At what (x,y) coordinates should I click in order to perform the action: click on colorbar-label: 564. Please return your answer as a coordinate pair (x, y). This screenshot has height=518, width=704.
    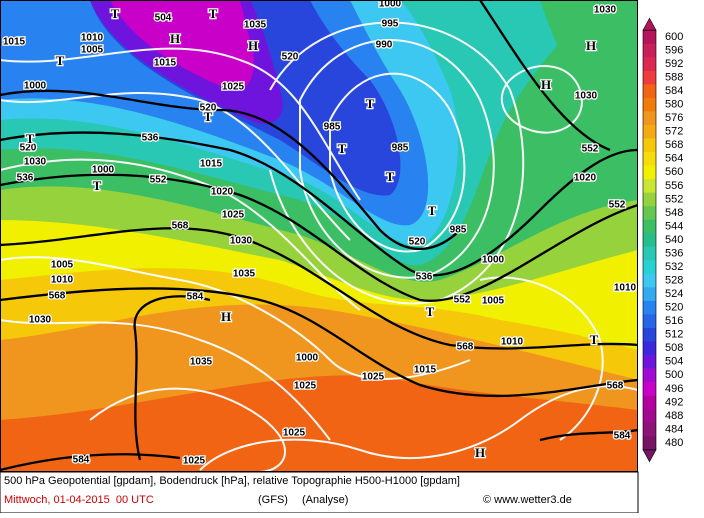
    Looking at the image, I should click on (674, 159).